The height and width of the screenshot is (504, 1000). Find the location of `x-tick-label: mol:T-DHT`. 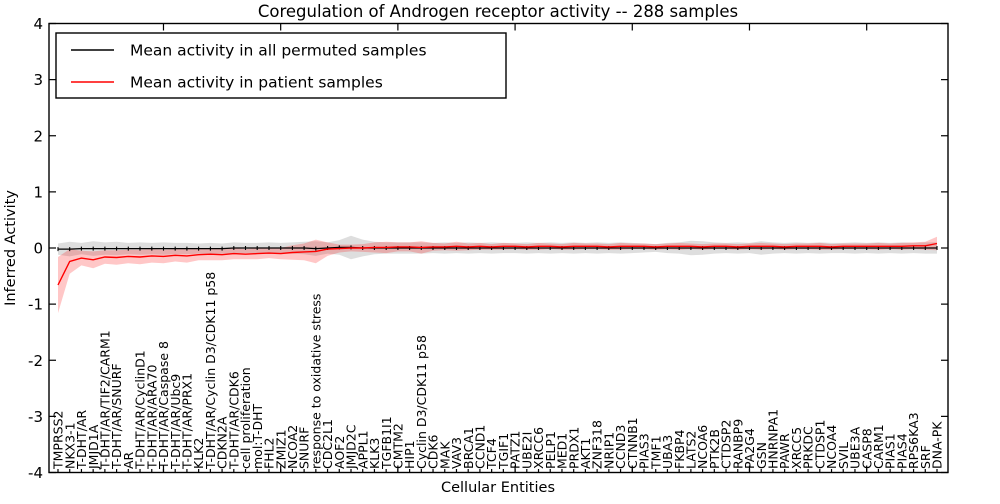

x-tick-label: mol:T-DHT is located at coordinates (257, 436).